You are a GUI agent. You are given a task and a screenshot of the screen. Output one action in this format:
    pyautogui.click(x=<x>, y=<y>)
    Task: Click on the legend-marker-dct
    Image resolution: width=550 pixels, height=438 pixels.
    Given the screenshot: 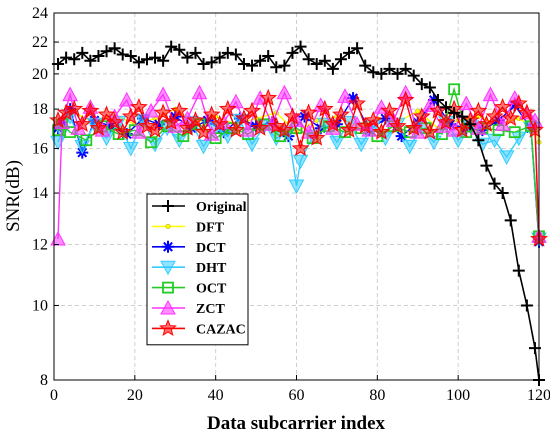 What is the action you would take?
    pyautogui.click(x=168, y=246)
    